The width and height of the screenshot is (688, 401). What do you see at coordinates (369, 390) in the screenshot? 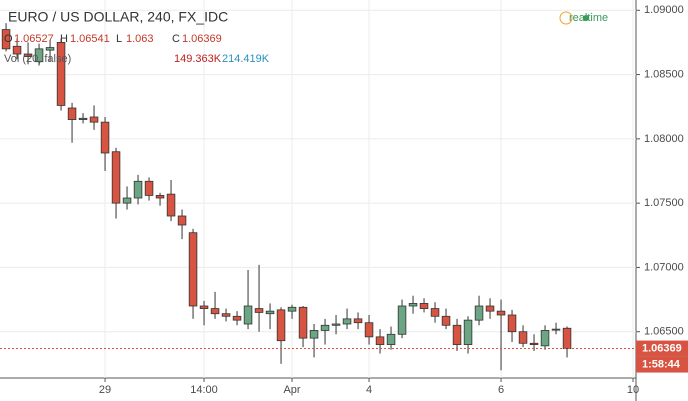
I see `x-tick-label: 4` at bounding box center [369, 390].